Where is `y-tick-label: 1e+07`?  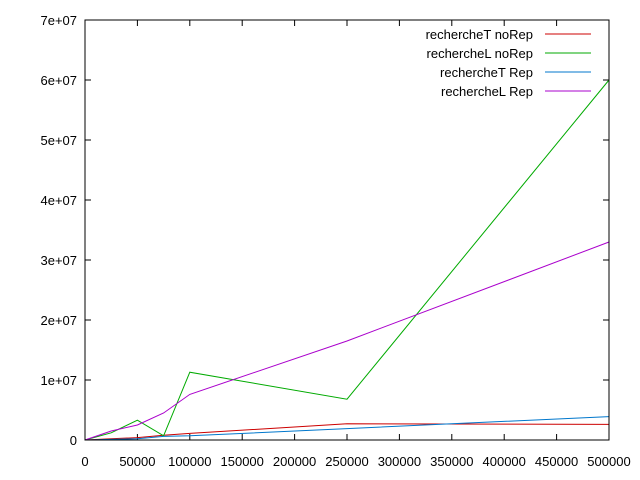 y-tick-label: 1e+07 is located at coordinates (58, 380).